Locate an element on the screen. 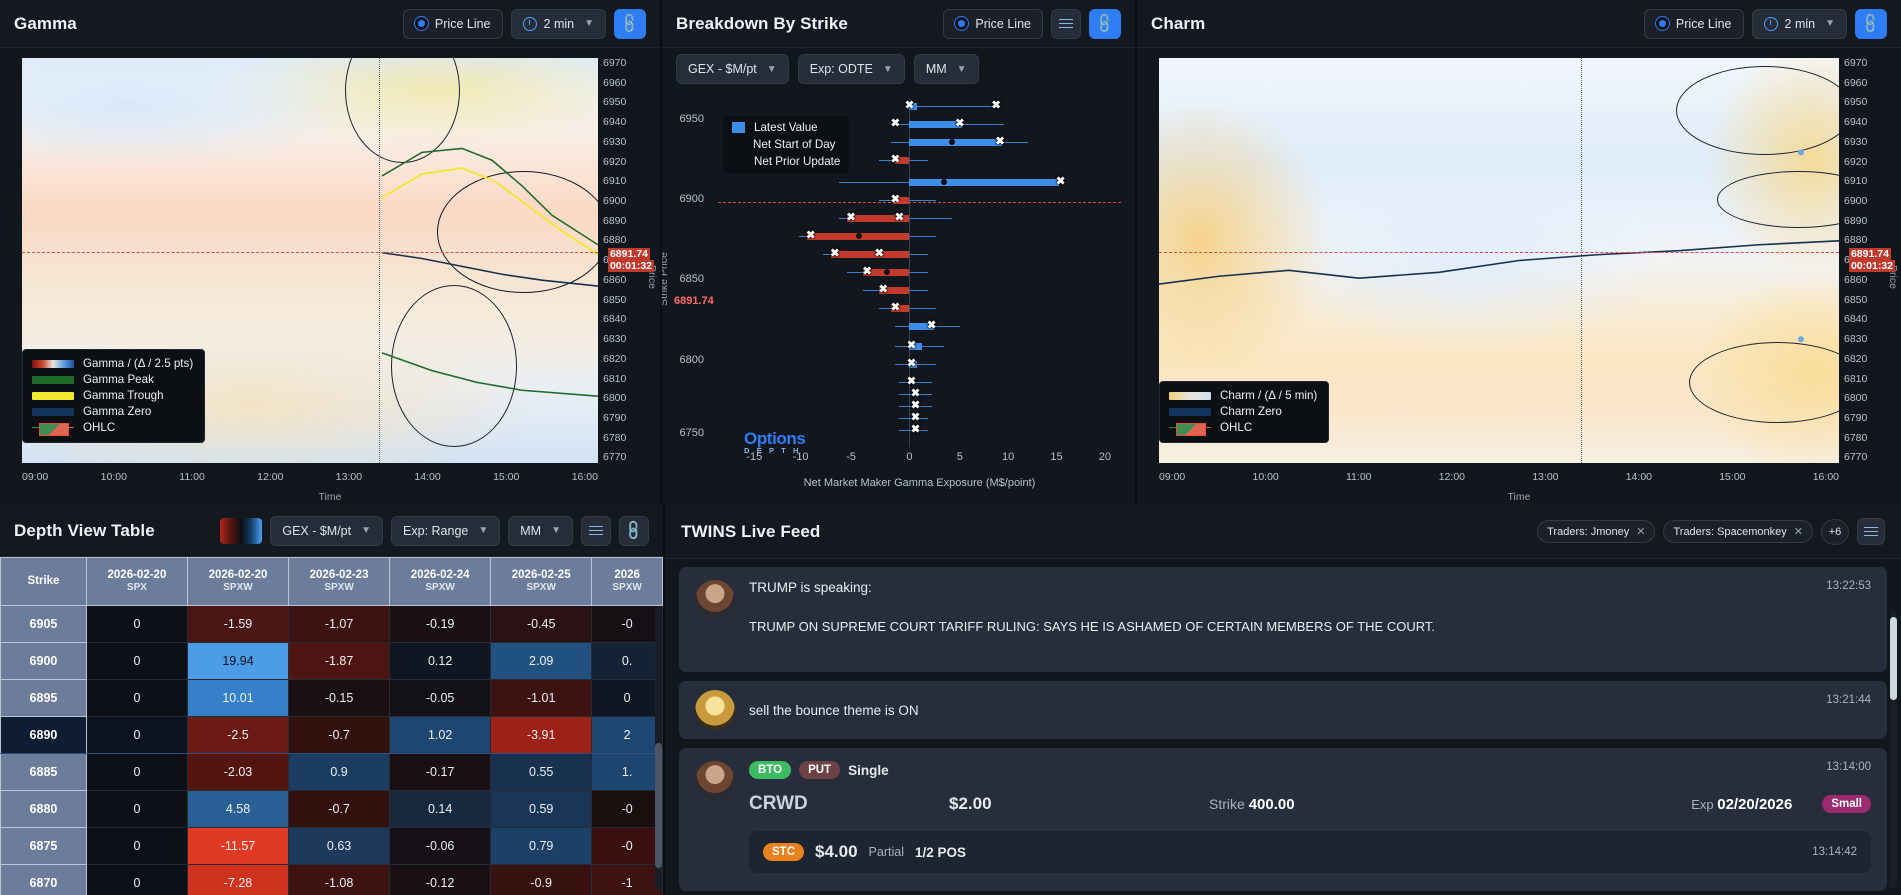  link-icon: 🔗 is located at coordinates (629, 23).